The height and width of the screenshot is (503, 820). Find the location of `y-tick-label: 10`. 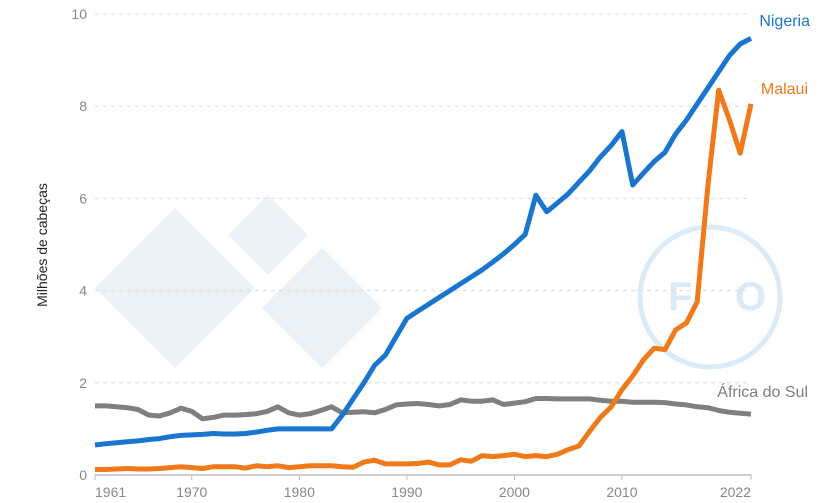

y-tick-label: 10 is located at coordinates (79, 14).